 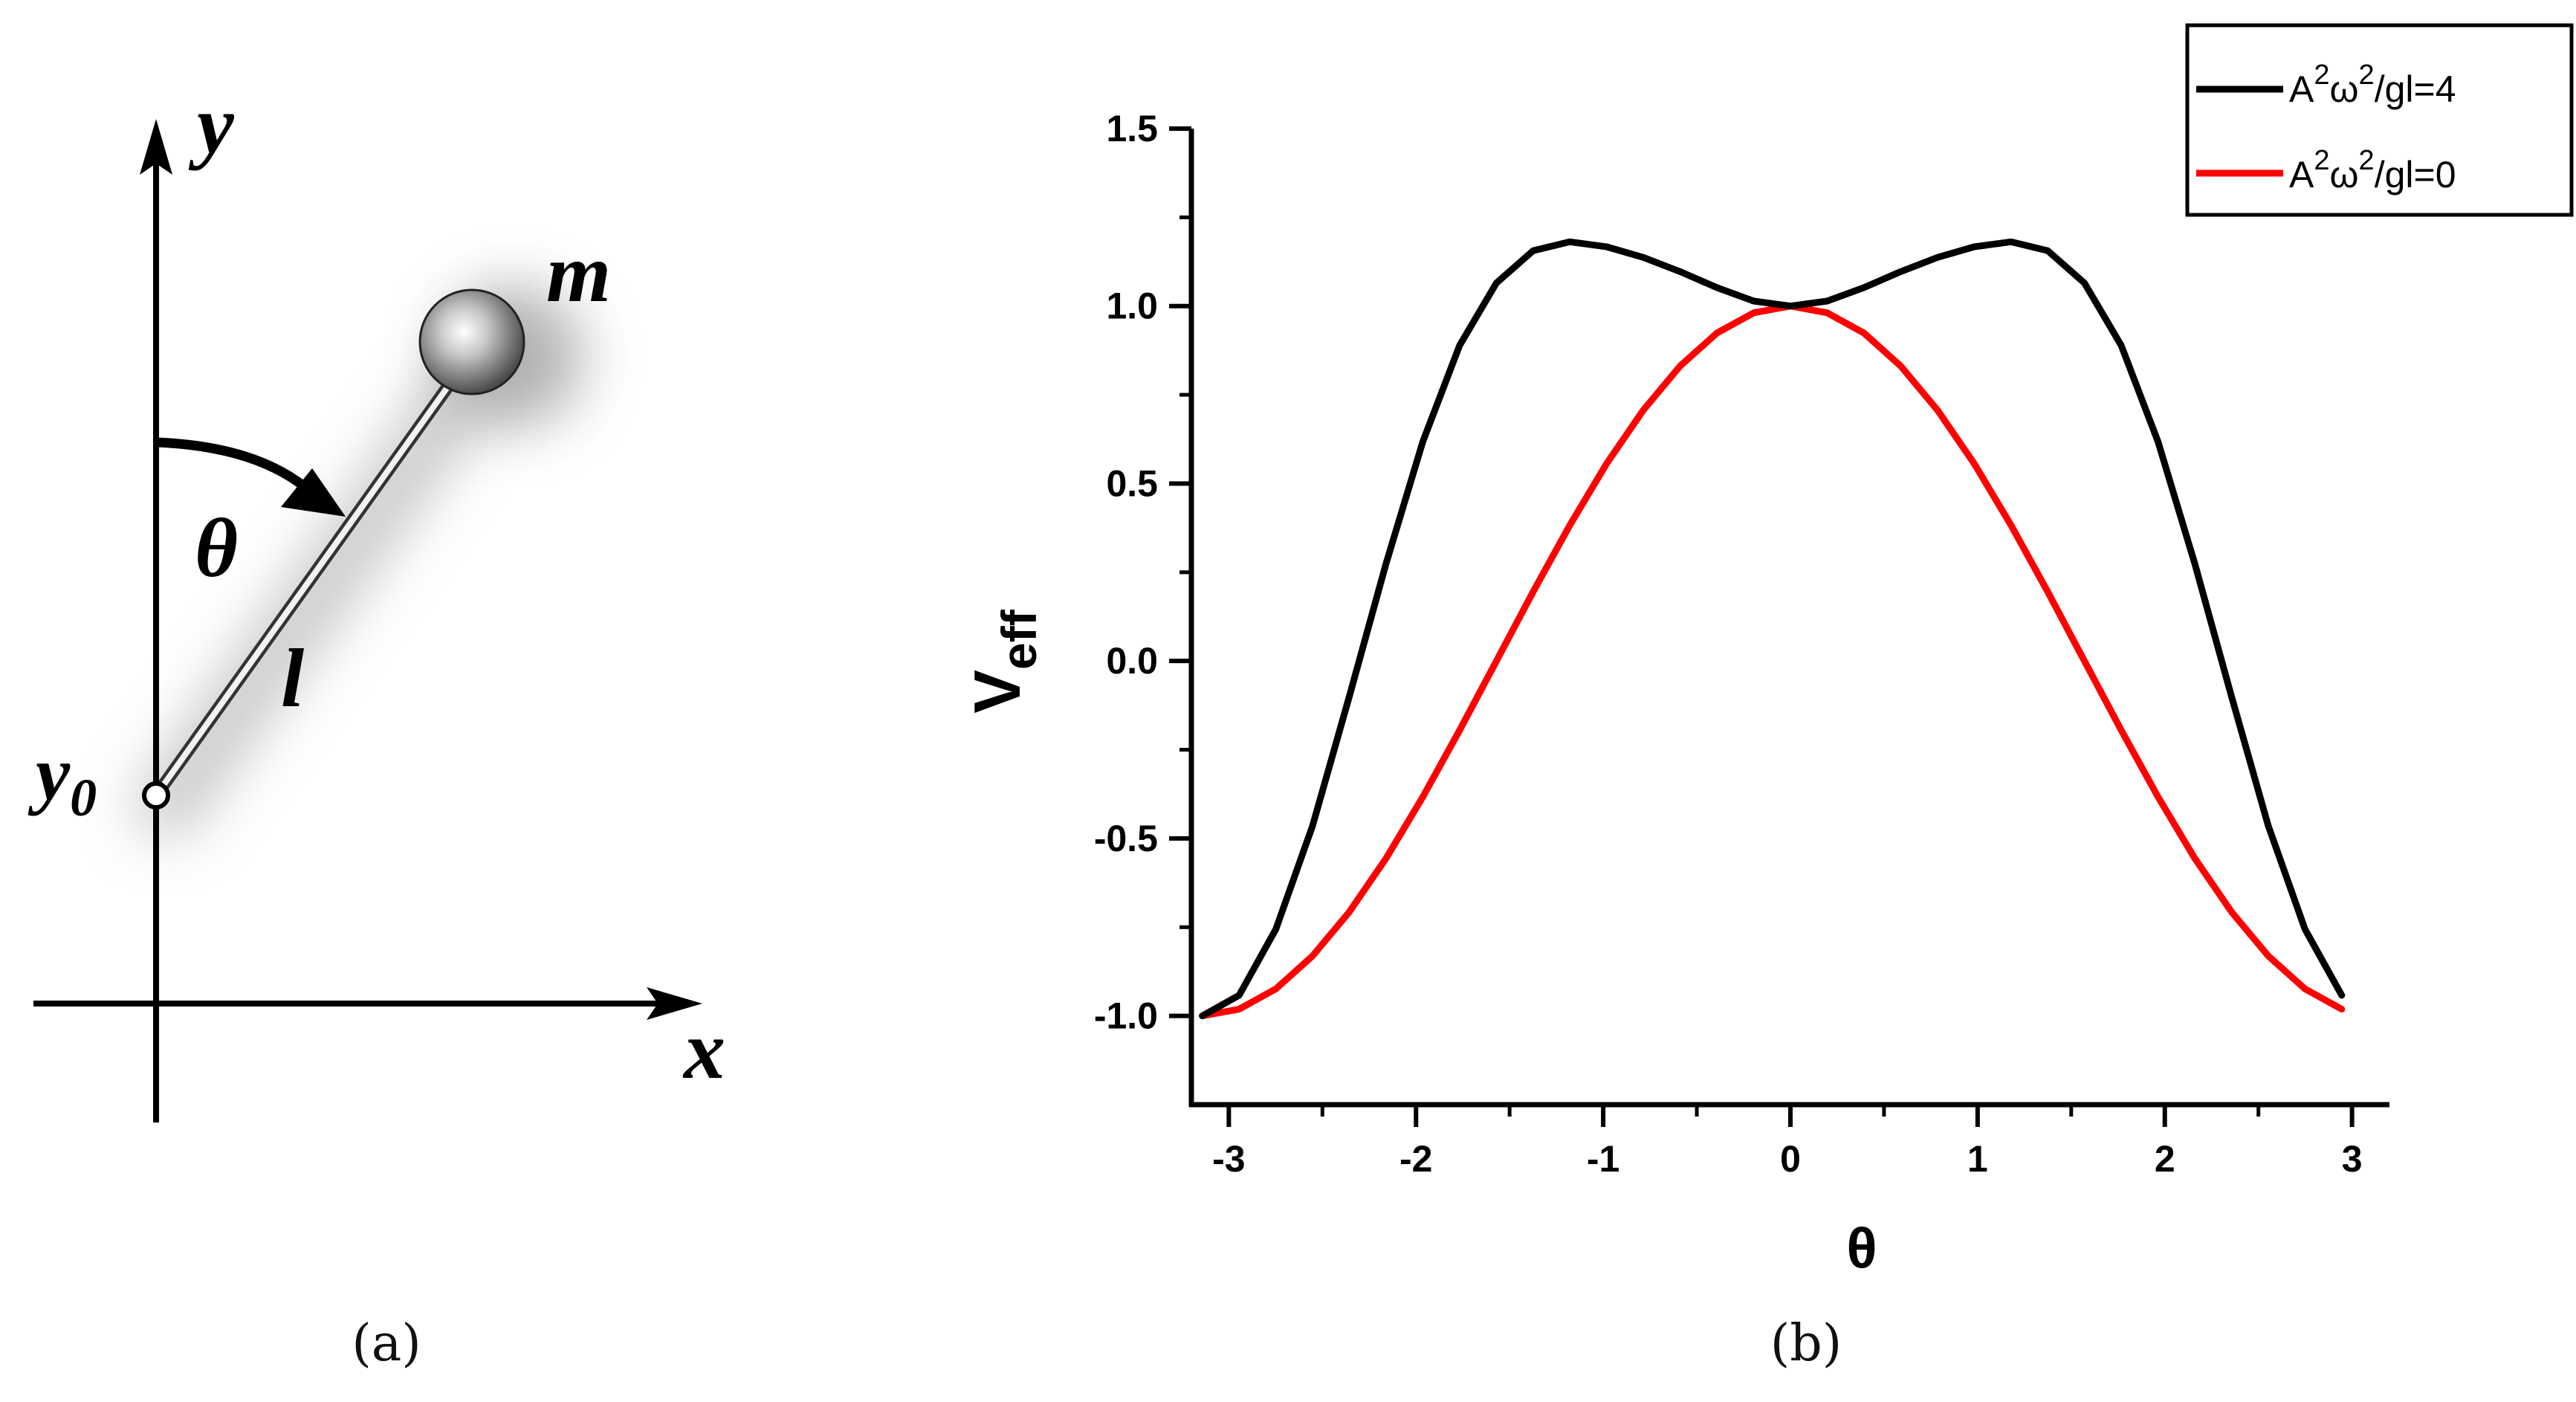 I want to click on angle-arc, so click(x=231, y=464).